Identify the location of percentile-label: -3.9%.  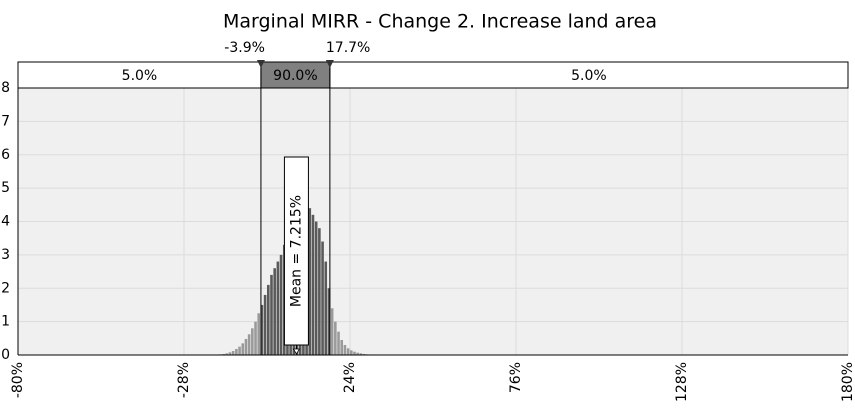
(244, 48).